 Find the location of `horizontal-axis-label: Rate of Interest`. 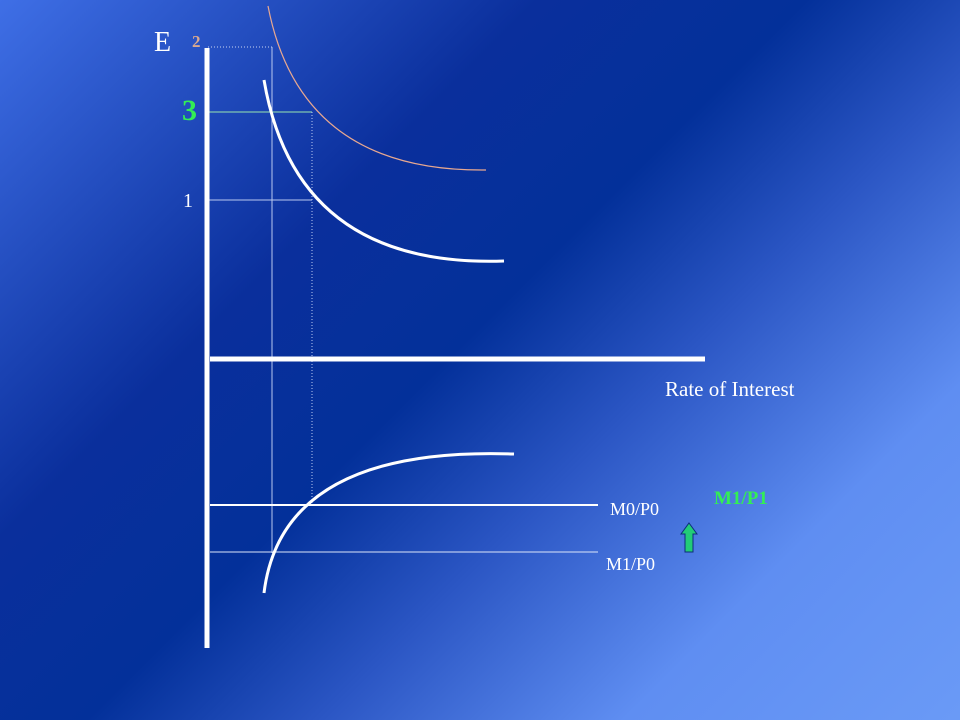

horizontal-axis-label: Rate of Interest is located at coordinates (730, 389).